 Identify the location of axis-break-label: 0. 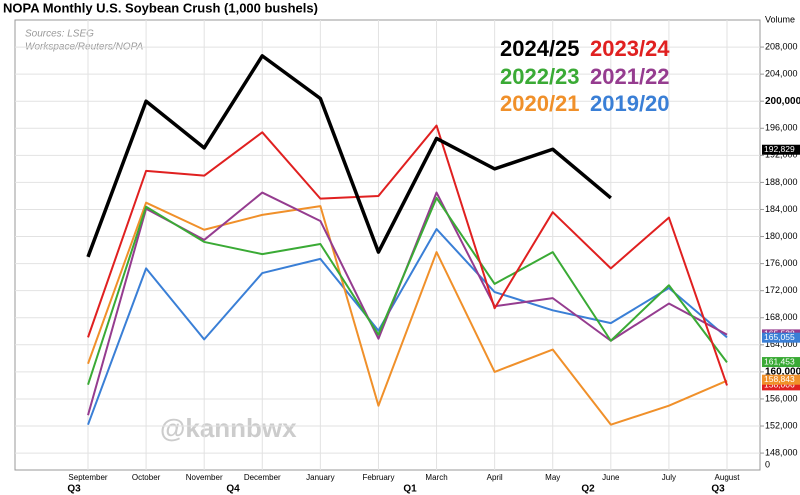
(767, 464).